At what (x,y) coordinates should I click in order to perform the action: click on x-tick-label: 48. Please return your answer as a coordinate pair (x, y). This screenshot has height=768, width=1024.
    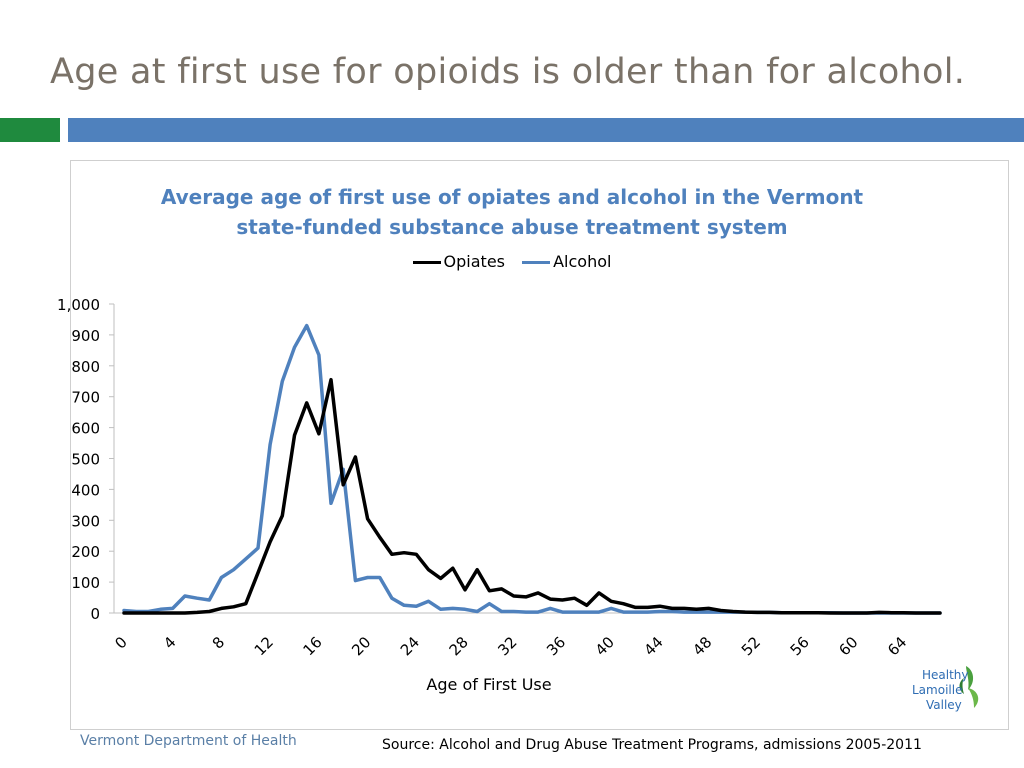
    Looking at the image, I should click on (702, 646).